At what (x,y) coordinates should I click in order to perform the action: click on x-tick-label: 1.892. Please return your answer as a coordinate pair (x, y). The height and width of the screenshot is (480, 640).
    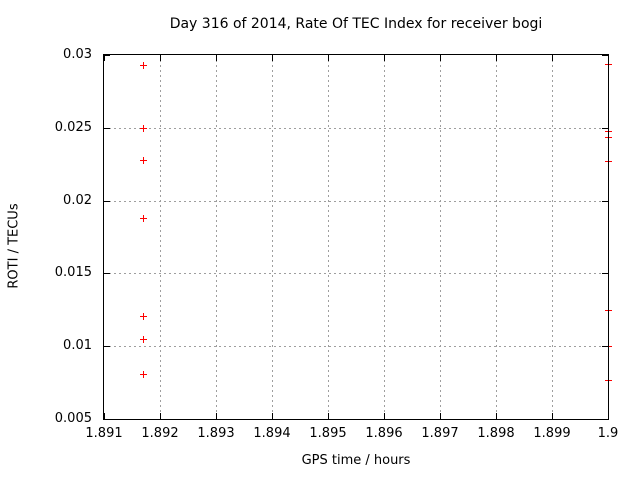
    Looking at the image, I should click on (160, 433).